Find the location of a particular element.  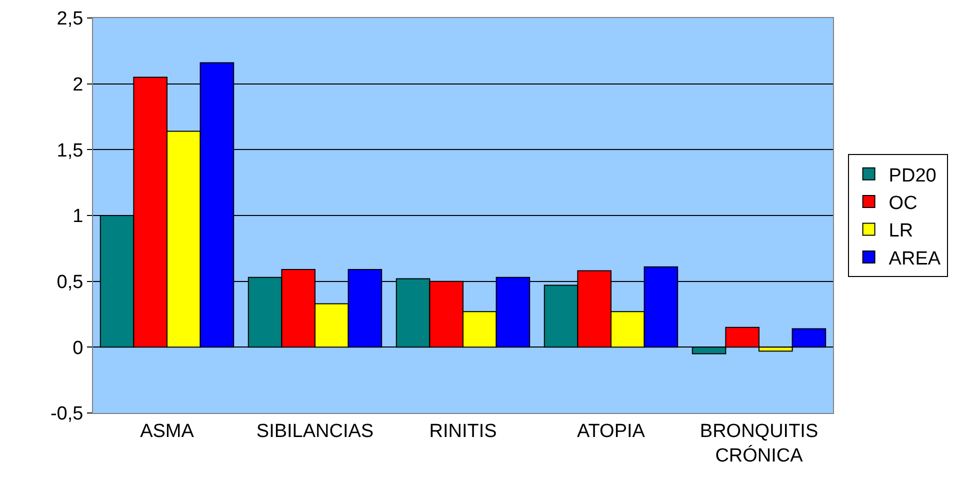

legend-label: LR is located at coordinates (901, 231).